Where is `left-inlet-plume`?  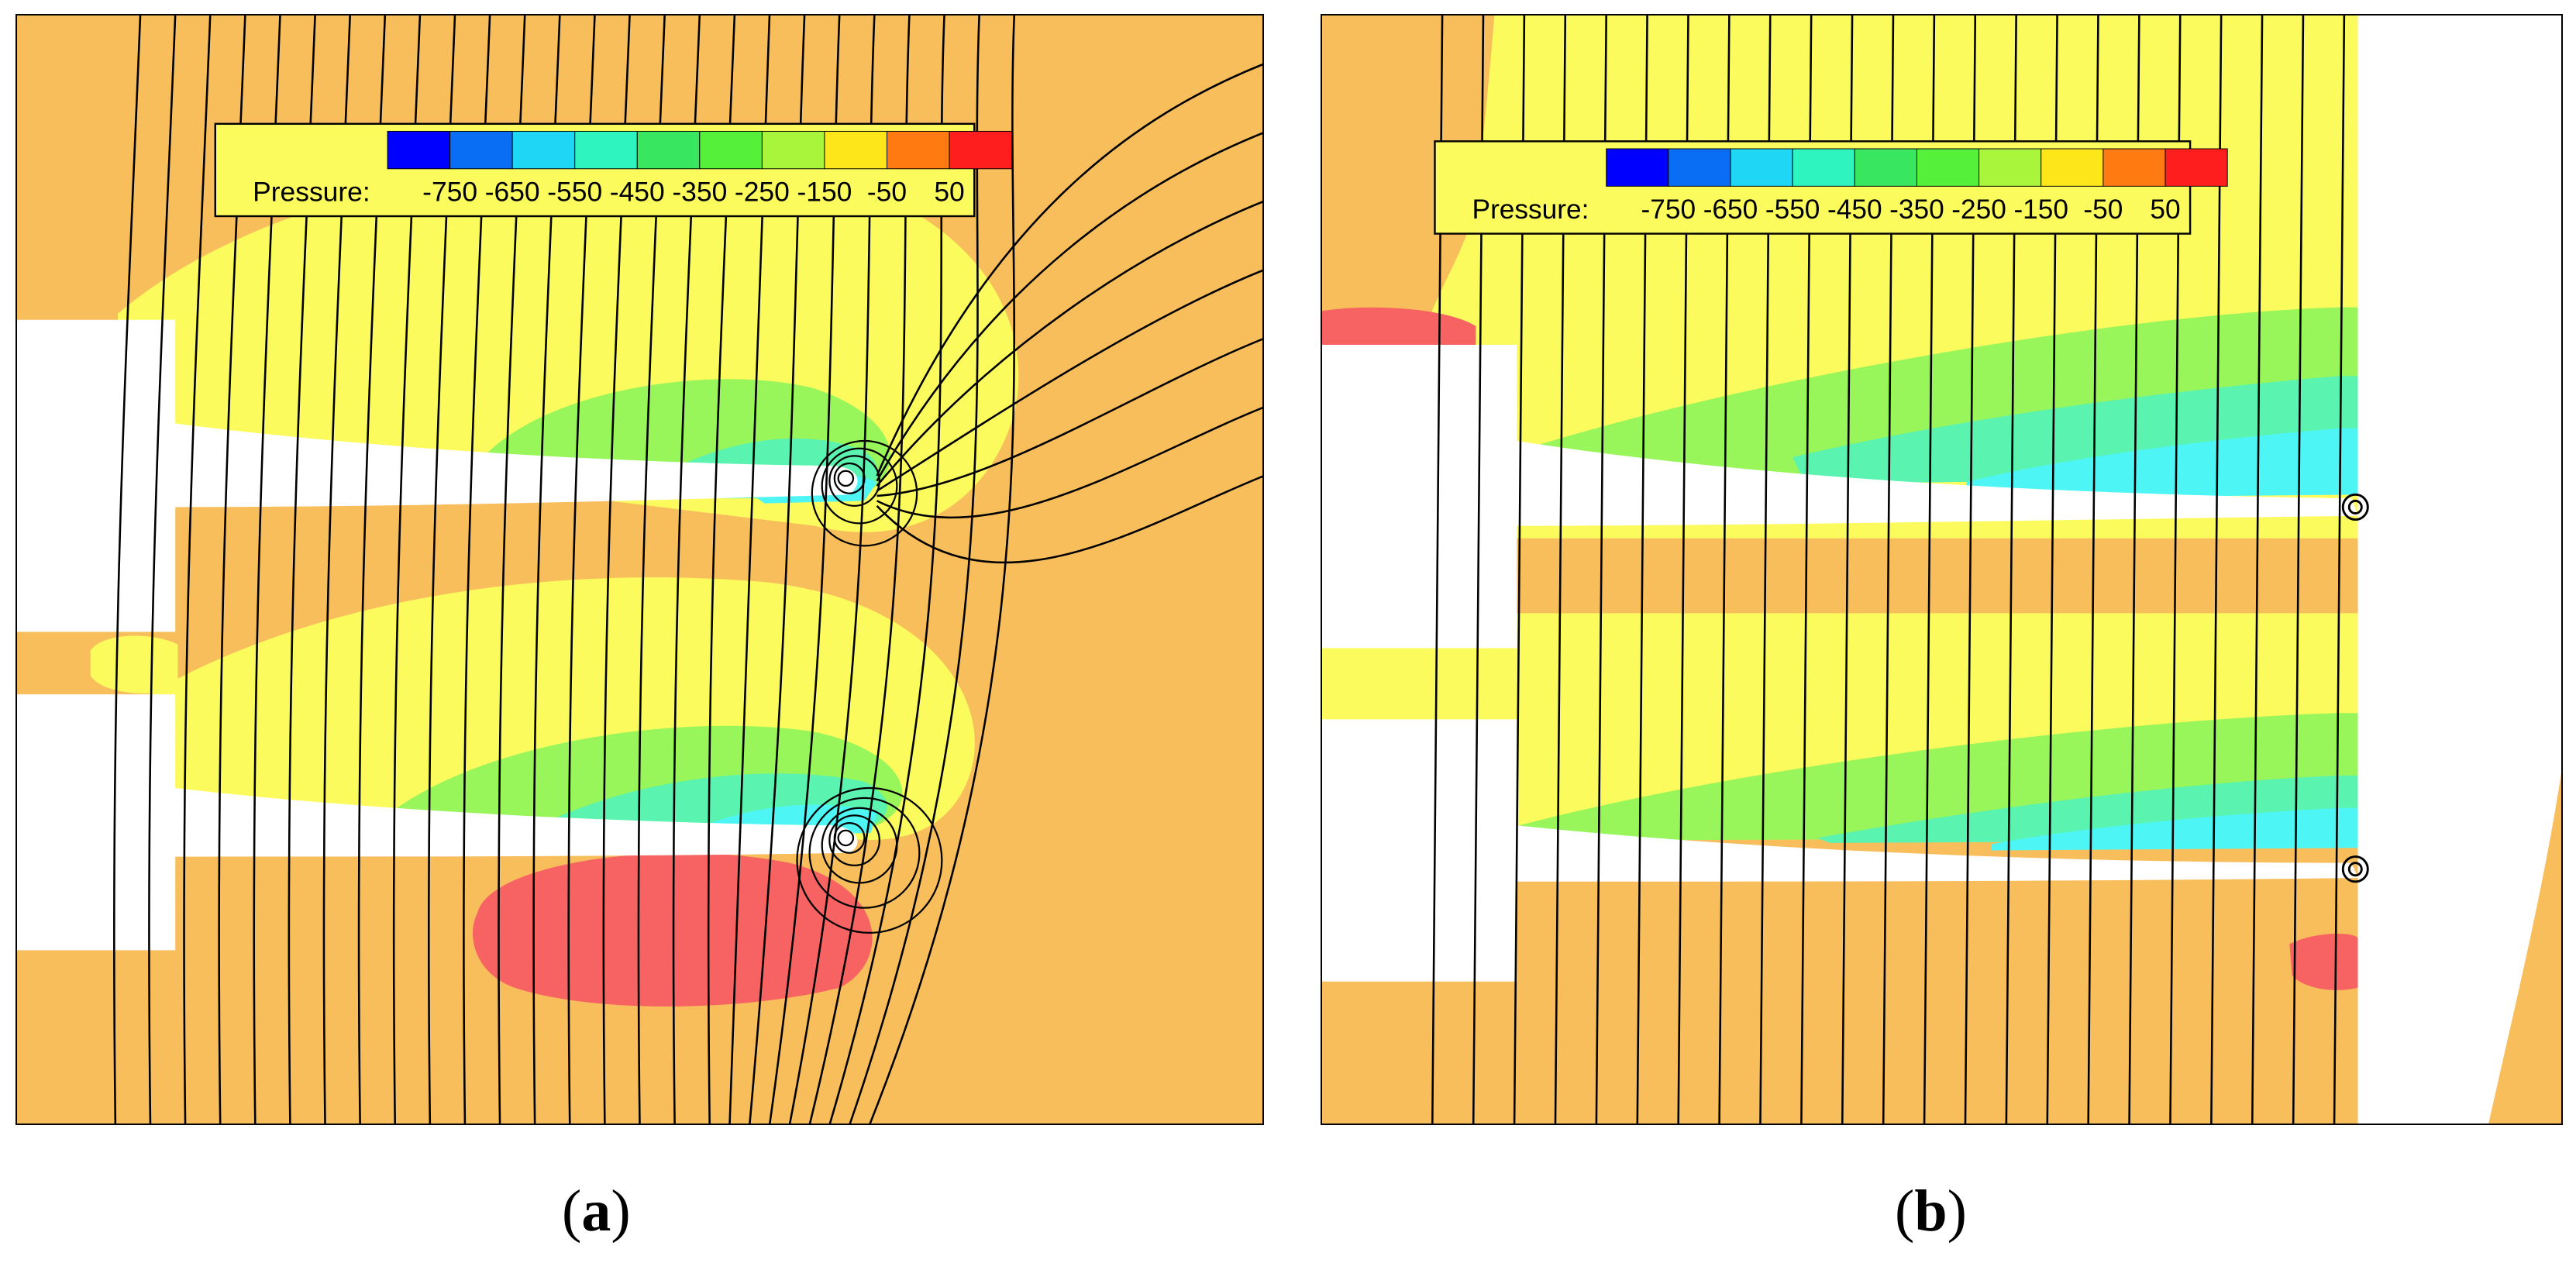 left-inlet-plume is located at coordinates (134, 664).